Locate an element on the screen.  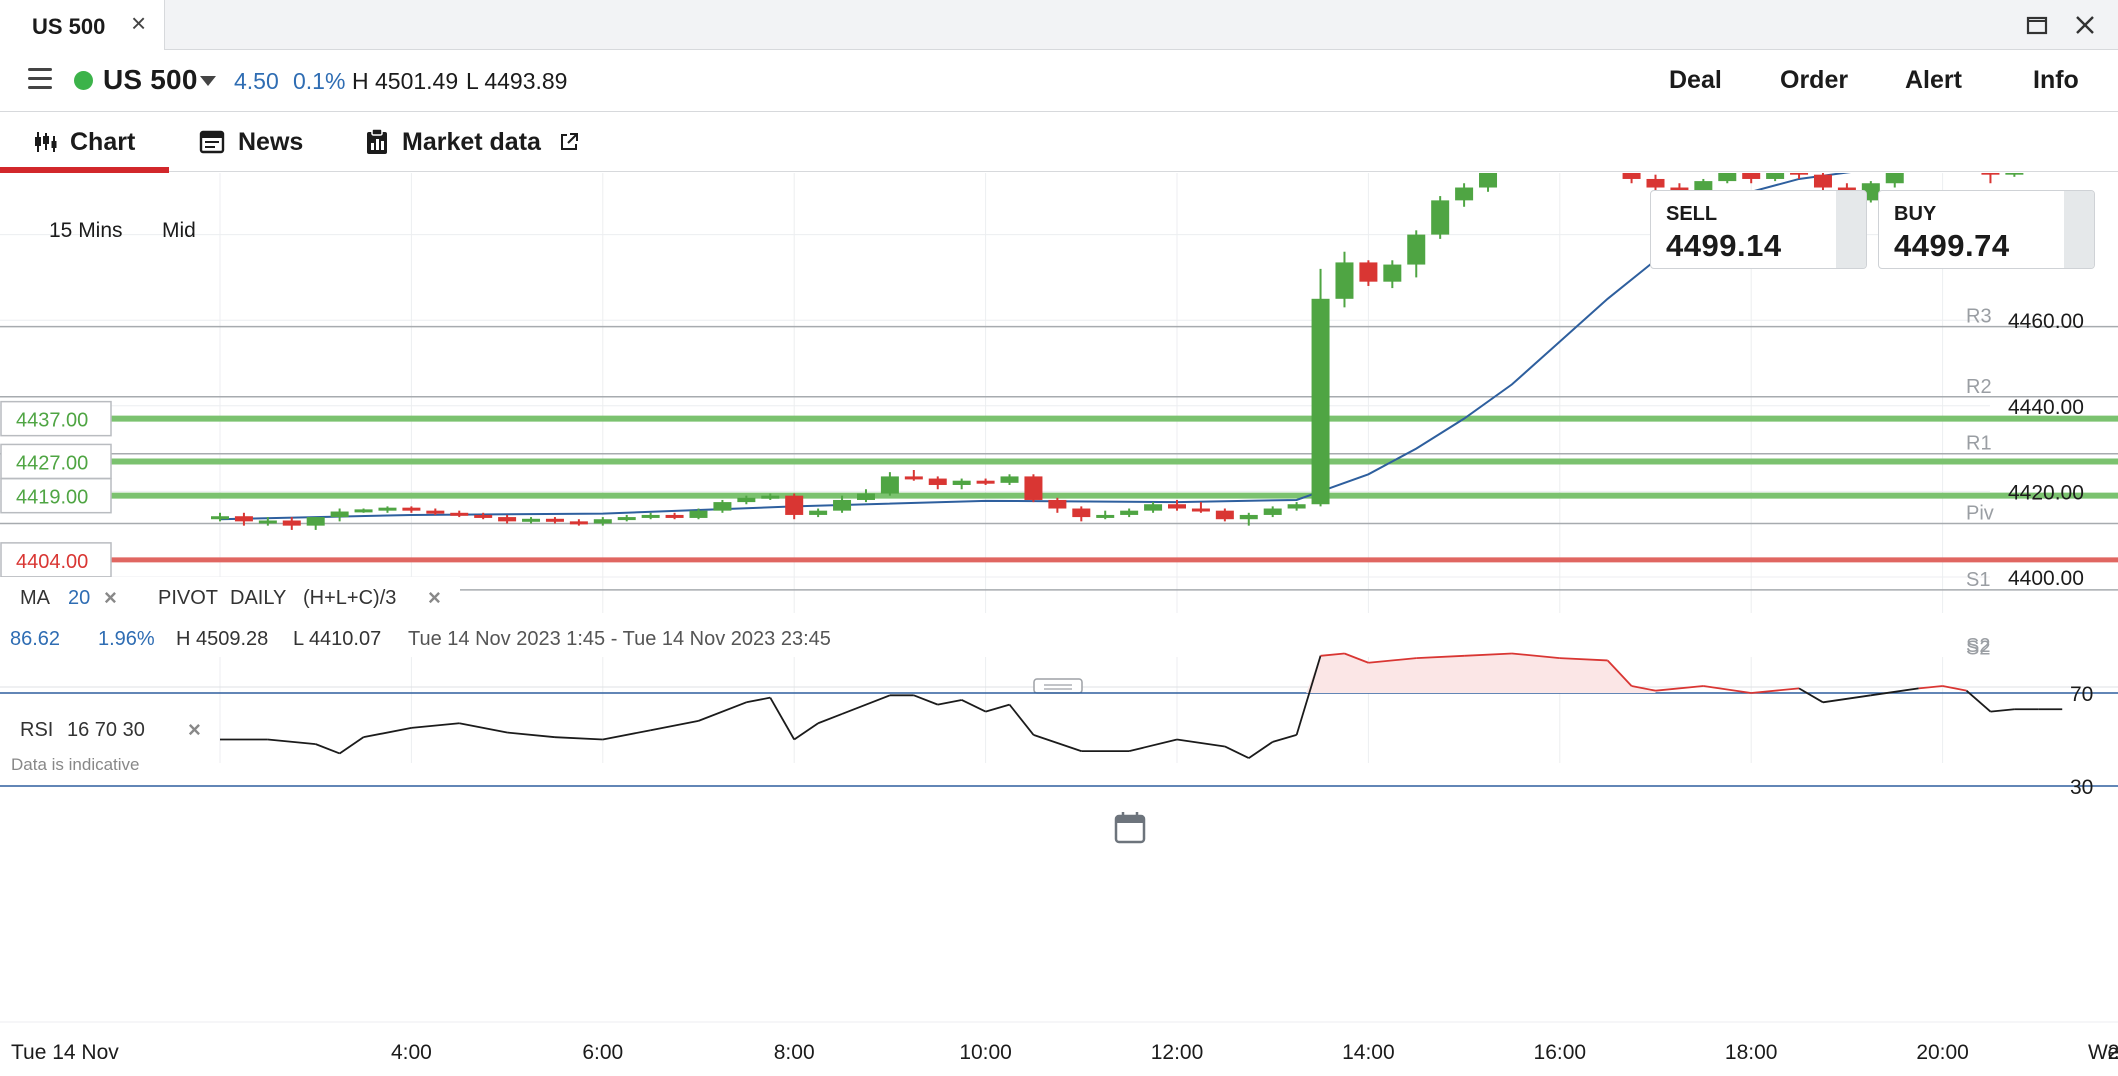
indicator-legend-bg is located at coordinates (230, 595).